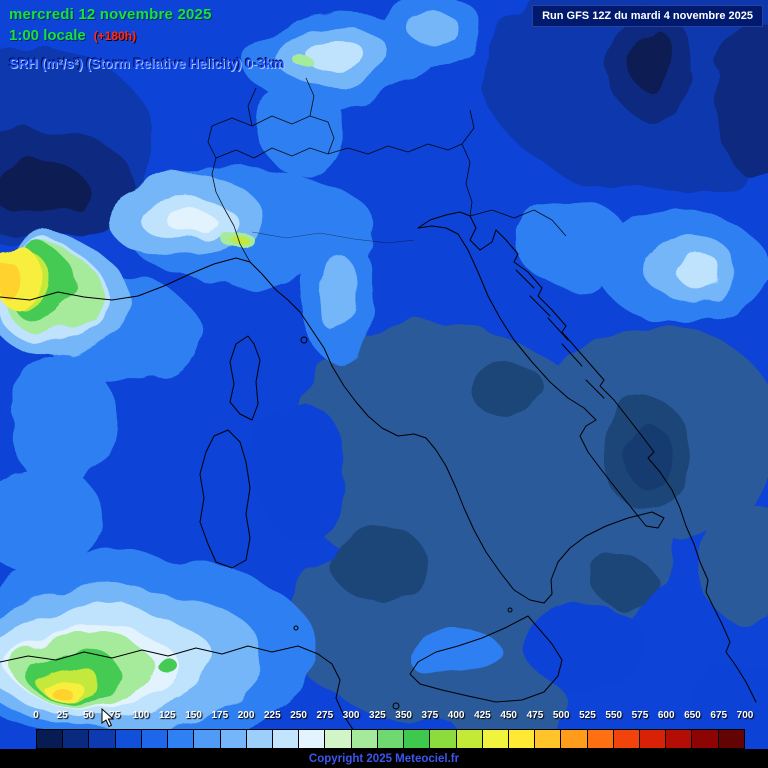  Describe the element at coordinates (108, 718) in the screenshot. I see `mouse-cursor-icon` at that location.